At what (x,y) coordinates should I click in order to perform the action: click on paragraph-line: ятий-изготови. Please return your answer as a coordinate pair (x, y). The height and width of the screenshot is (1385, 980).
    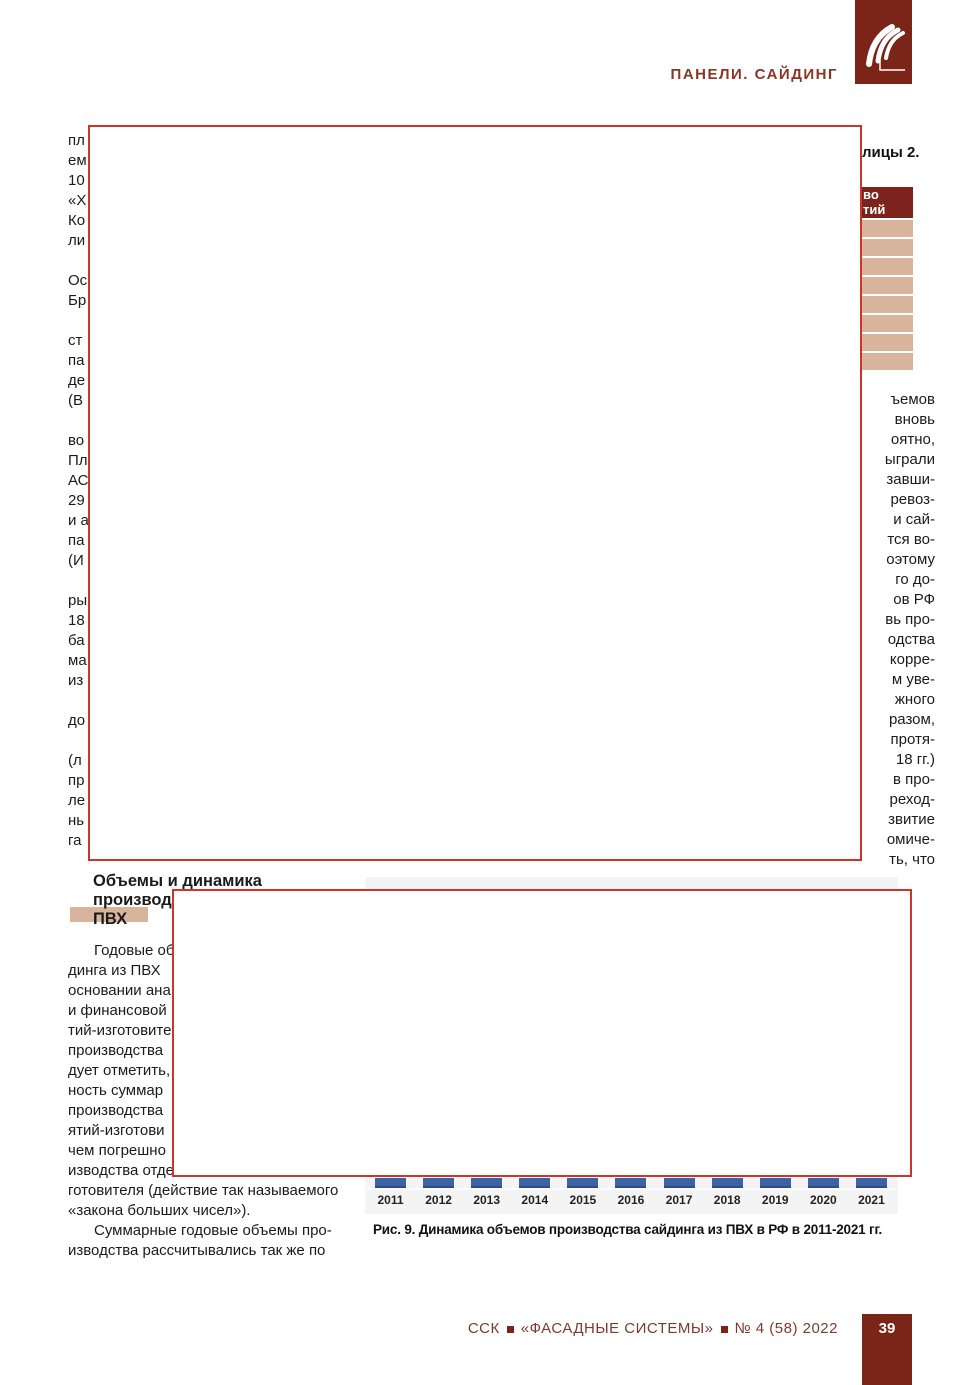
    Looking at the image, I should click on (116, 1130).